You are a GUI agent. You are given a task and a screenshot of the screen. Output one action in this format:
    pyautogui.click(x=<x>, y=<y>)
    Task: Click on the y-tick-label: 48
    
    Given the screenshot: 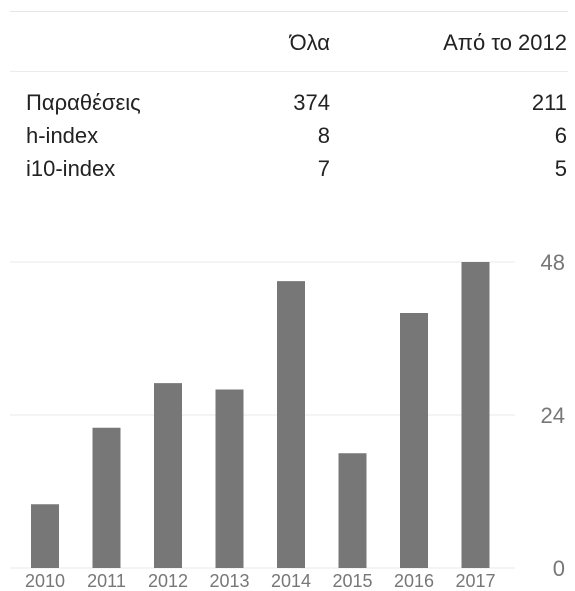 What is the action you would take?
    pyautogui.click(x=553, y=262)
    